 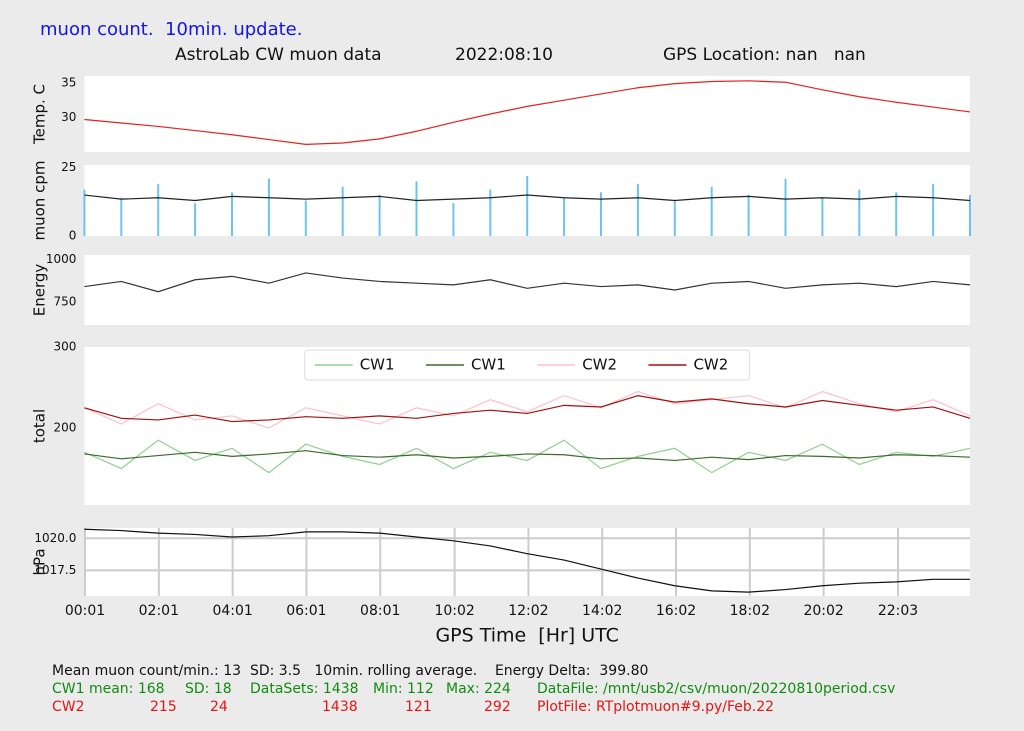 I want to click on y-tick-label: 1020.0, so click(x=55, y=538).